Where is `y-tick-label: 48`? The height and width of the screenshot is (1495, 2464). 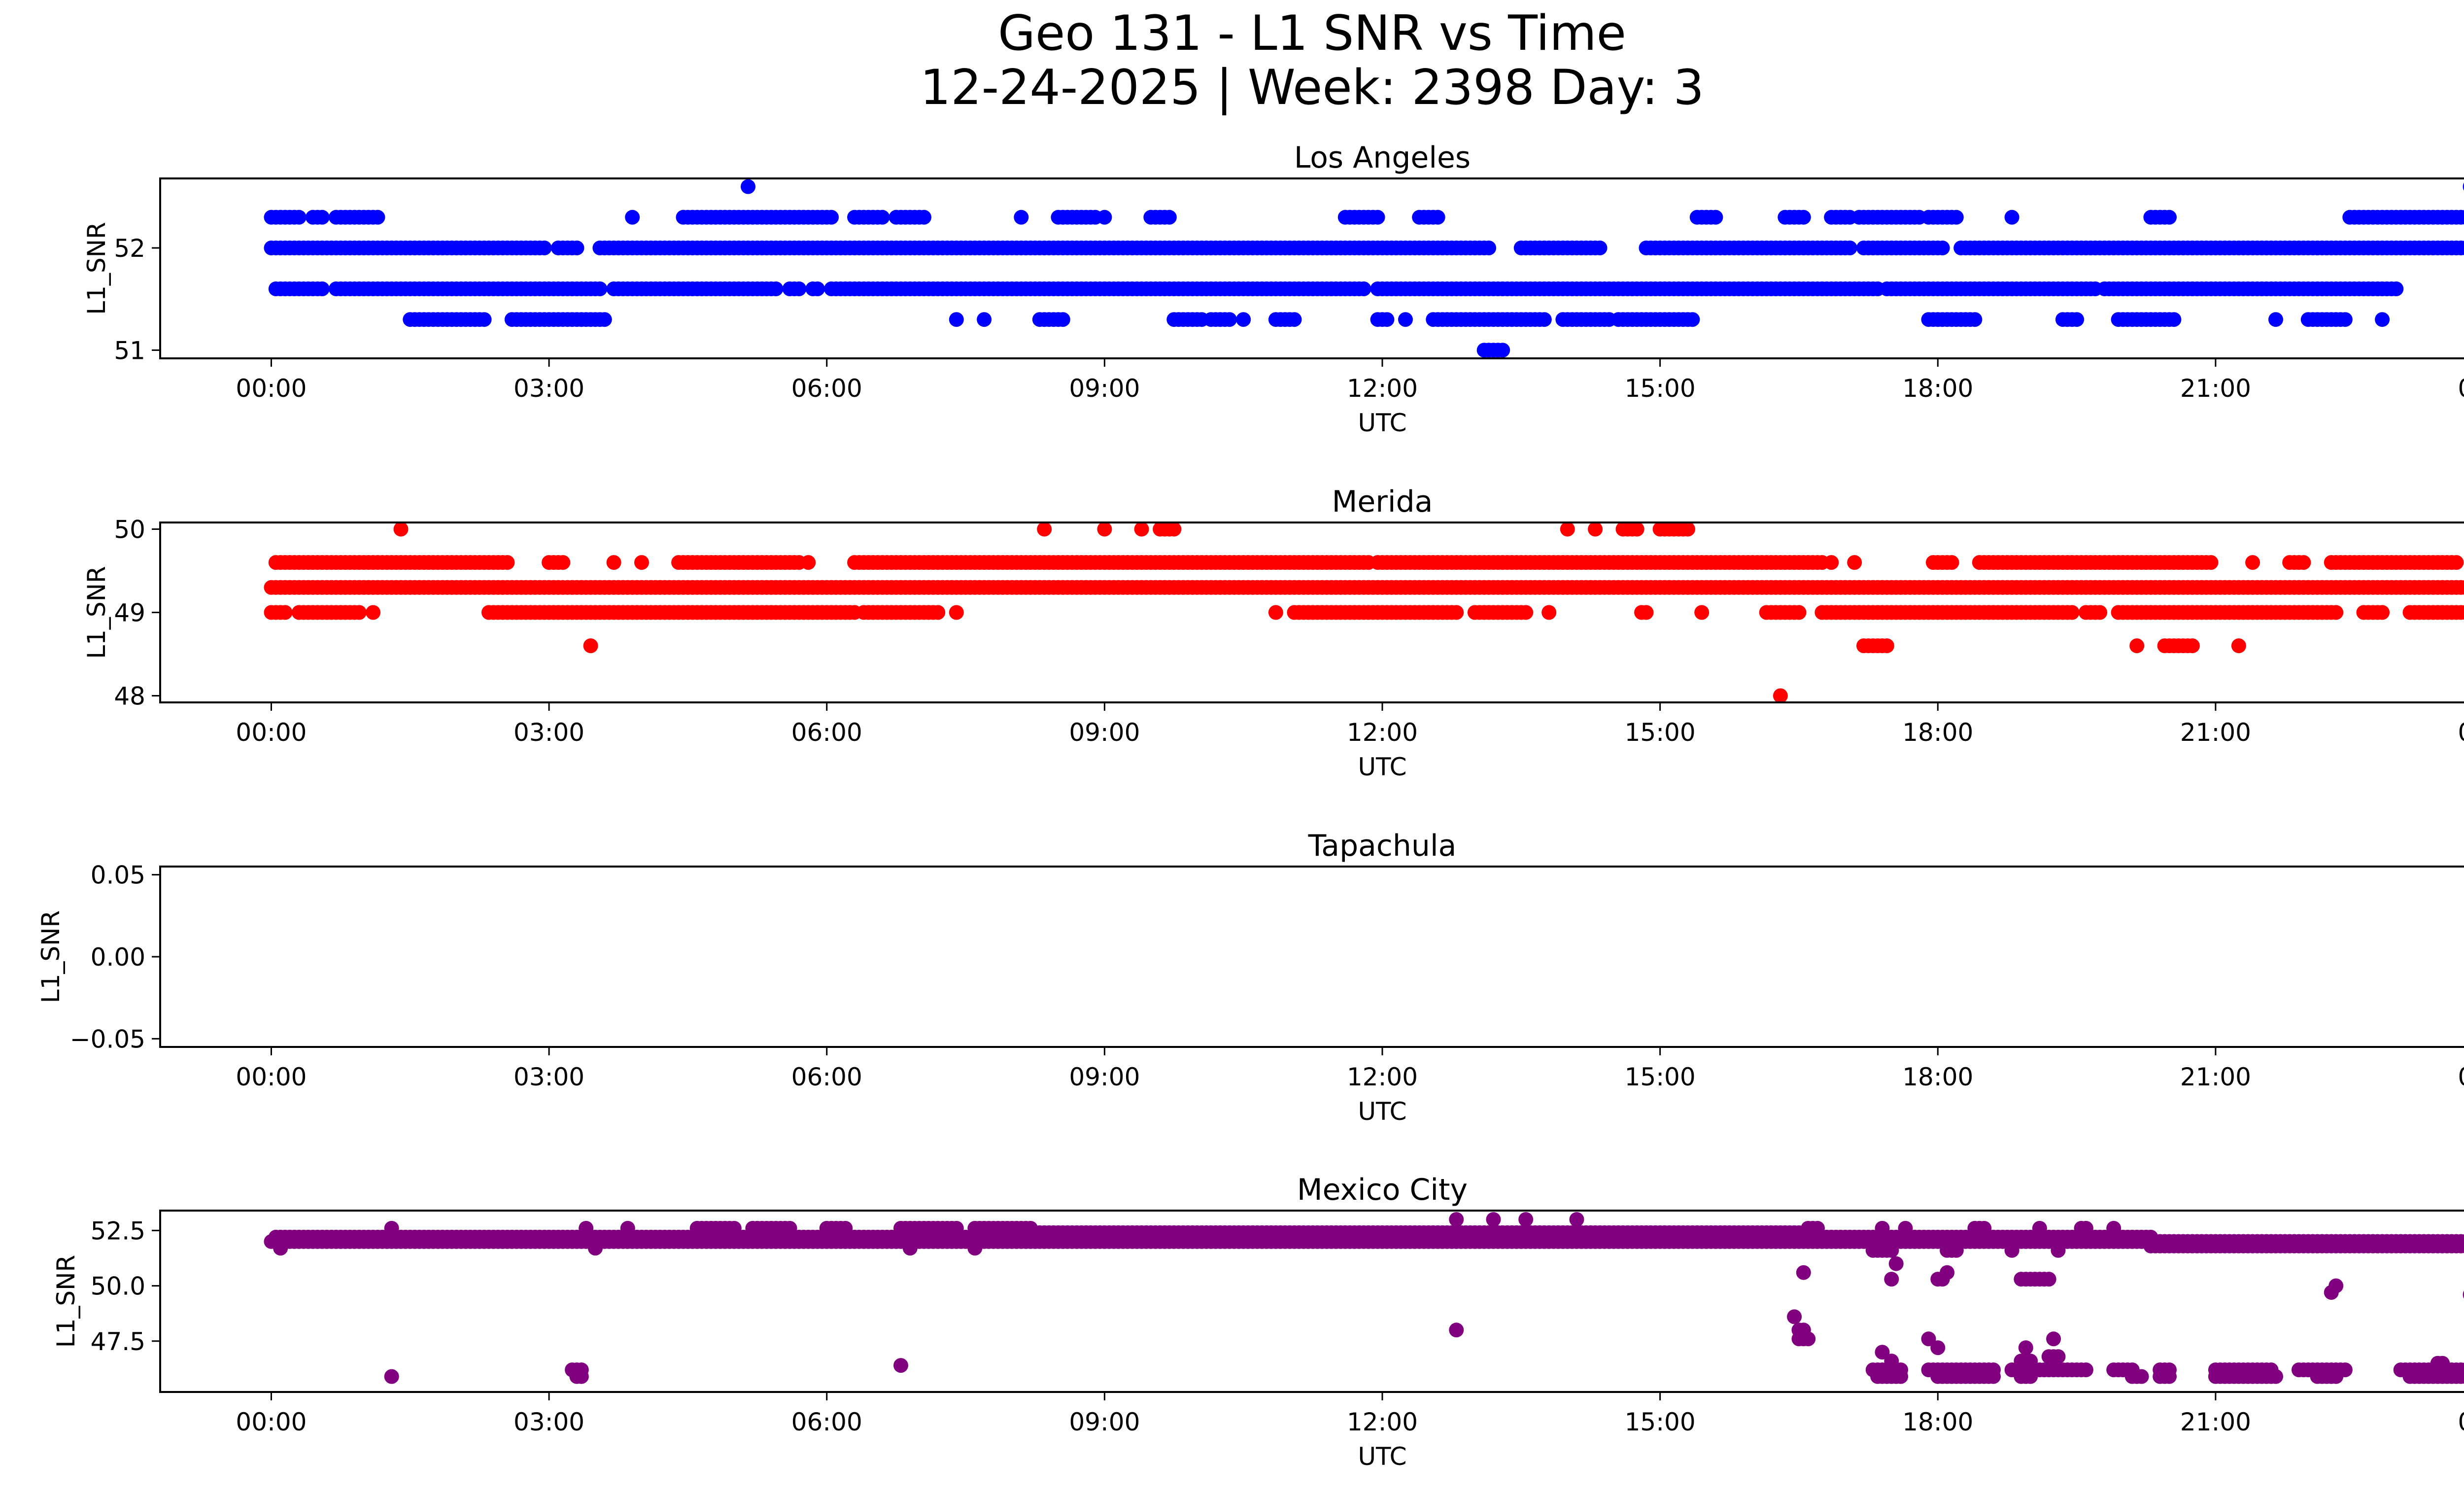 y-tick-label: 48 is located at coordinates (129, 696).